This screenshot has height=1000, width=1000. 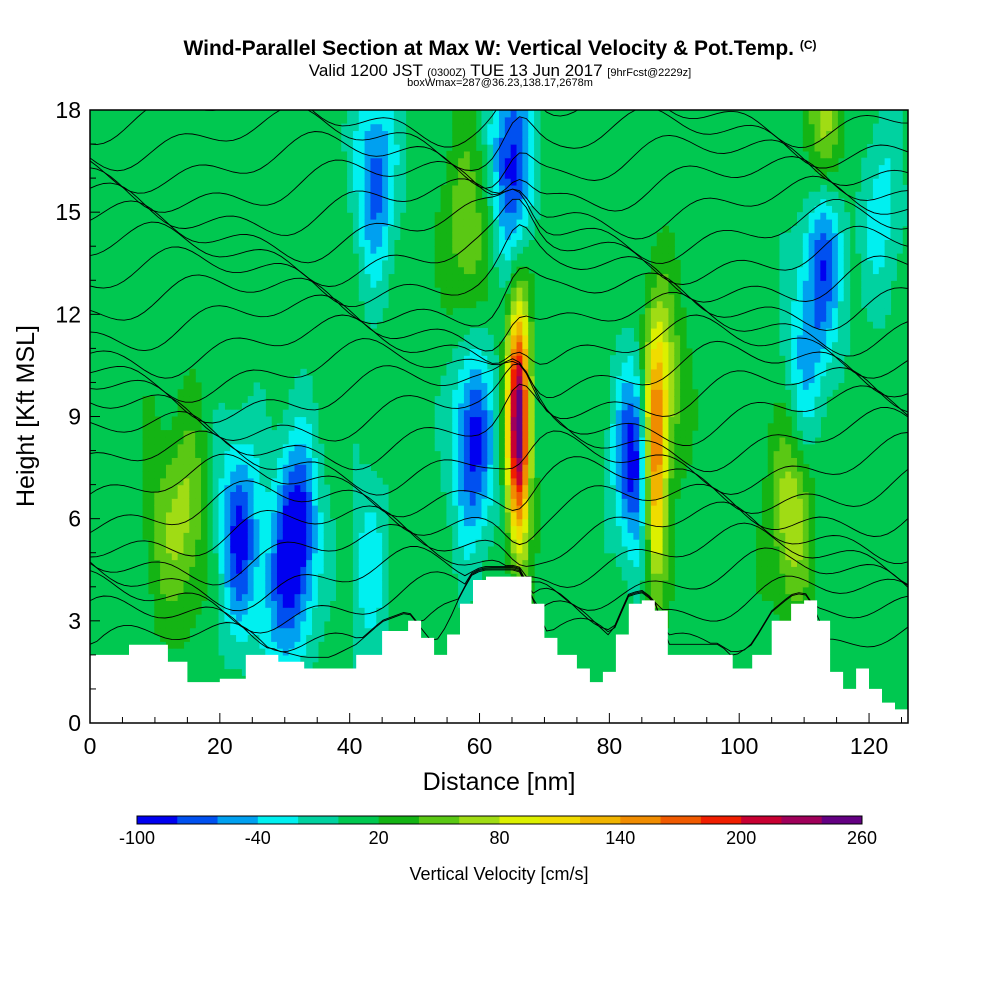 I want to click on colorbar-swatch, so click(x=721, y=820).